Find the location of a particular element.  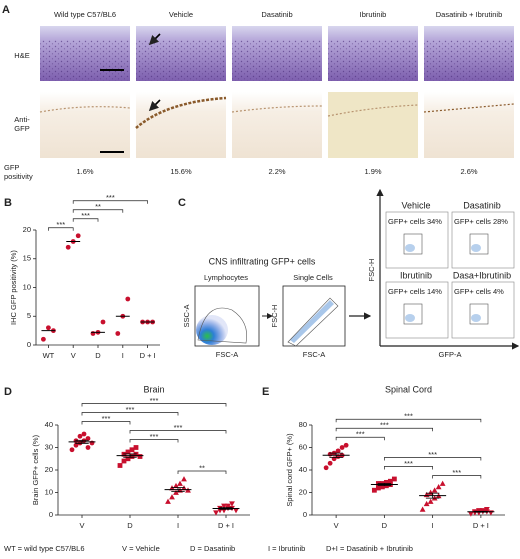

gfp-positivity: 2.6% is located at coordinates (468, 171).